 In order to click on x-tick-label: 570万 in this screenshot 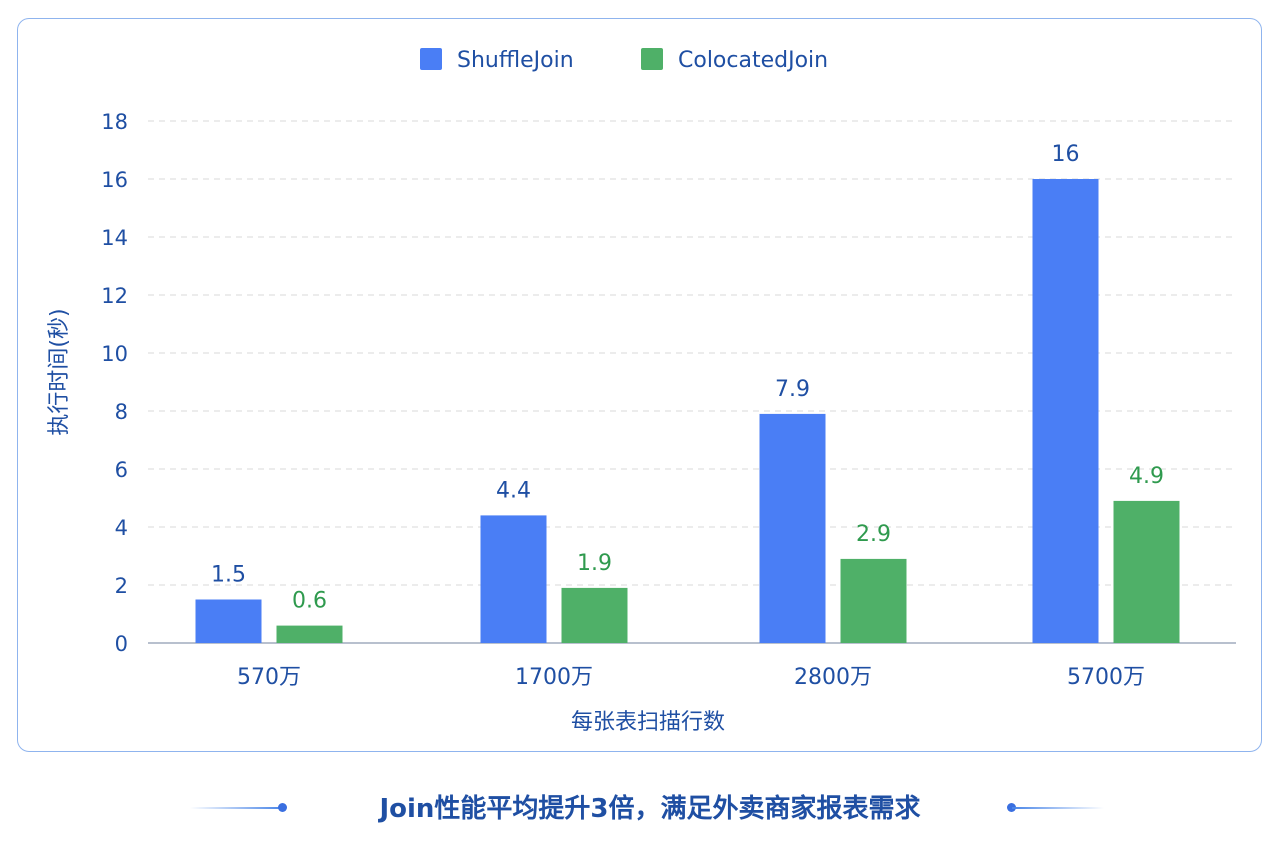, I will do `click(269, 677)`.